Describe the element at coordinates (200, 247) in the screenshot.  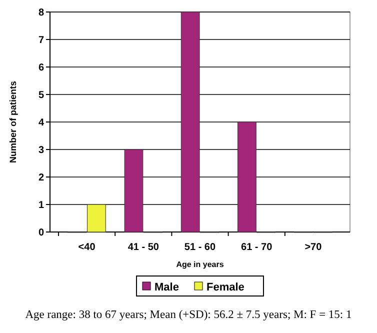
I see `x-tick-label: 51 - 60` at that location.